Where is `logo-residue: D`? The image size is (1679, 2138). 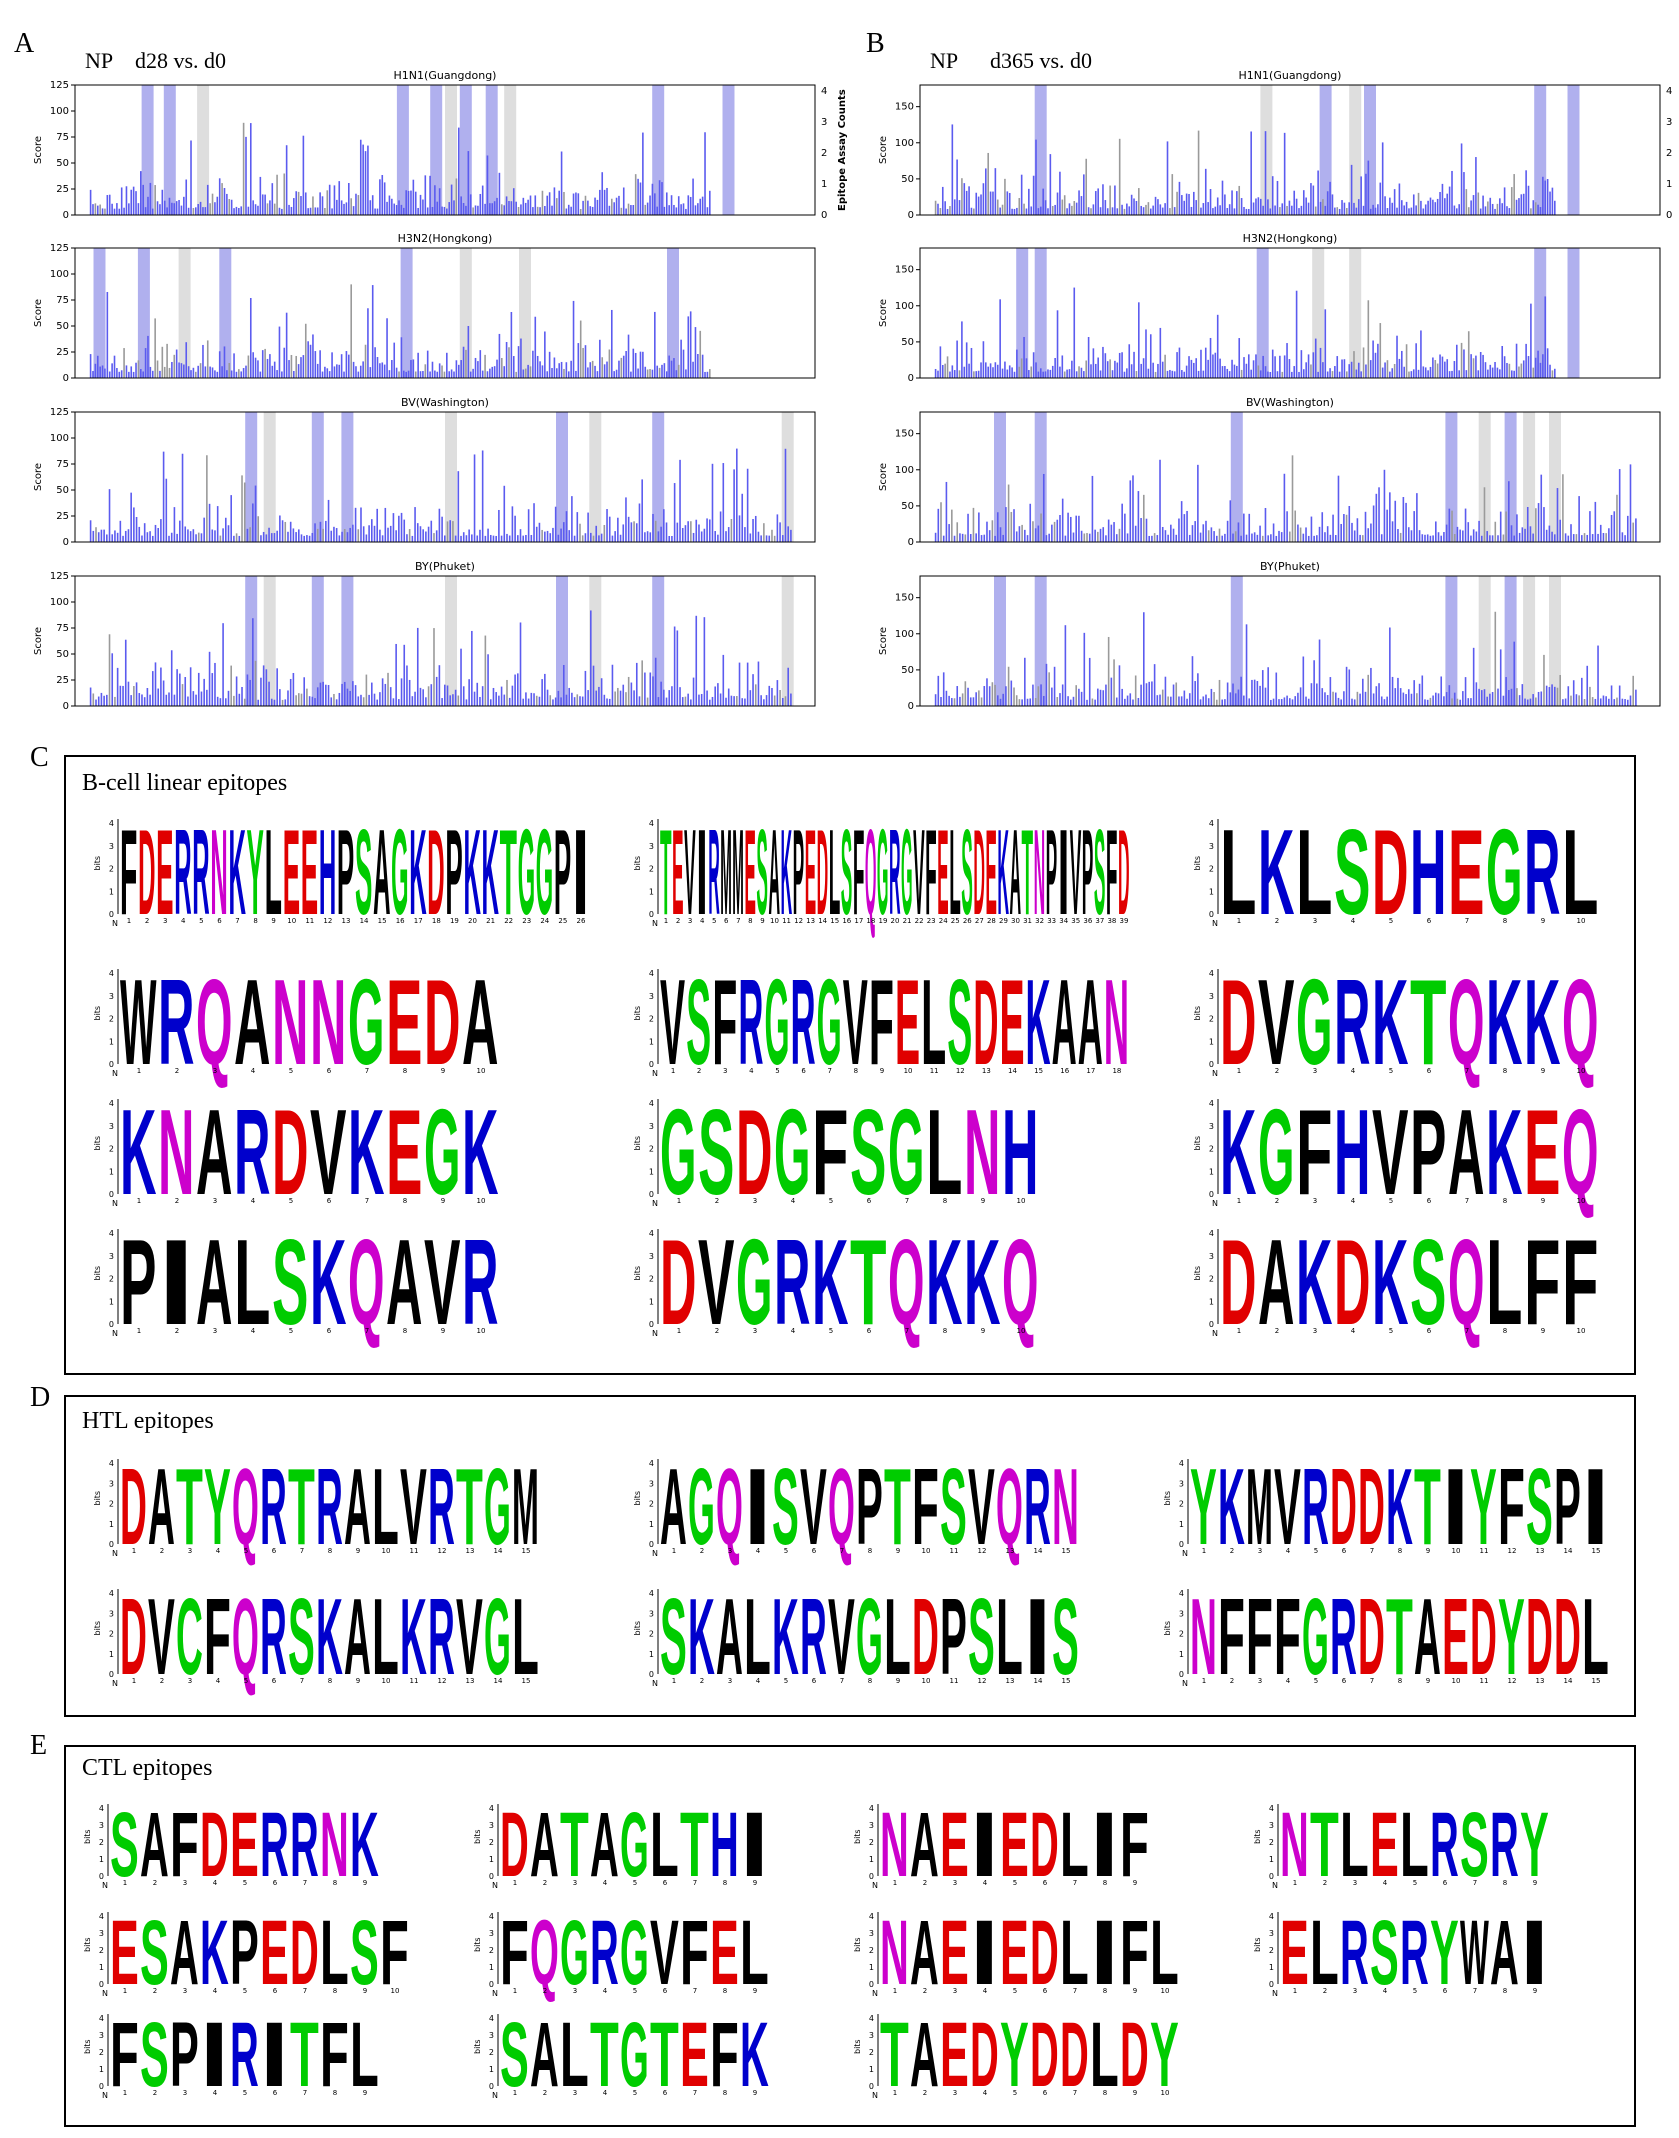
logo-residue: D is located at coordinates (133, 1637).